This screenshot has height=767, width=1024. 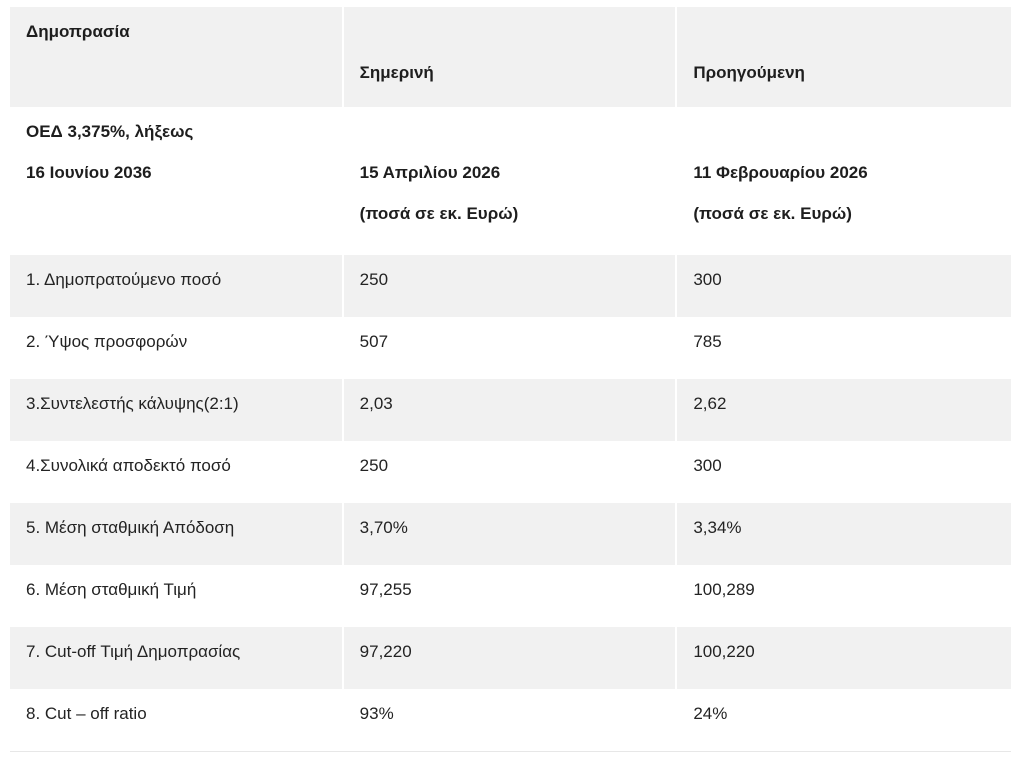 I want to click on table-row: 5. Μέση σταθμική Απόδοση 3,70% 3,34%, so click(x=510, y=534).